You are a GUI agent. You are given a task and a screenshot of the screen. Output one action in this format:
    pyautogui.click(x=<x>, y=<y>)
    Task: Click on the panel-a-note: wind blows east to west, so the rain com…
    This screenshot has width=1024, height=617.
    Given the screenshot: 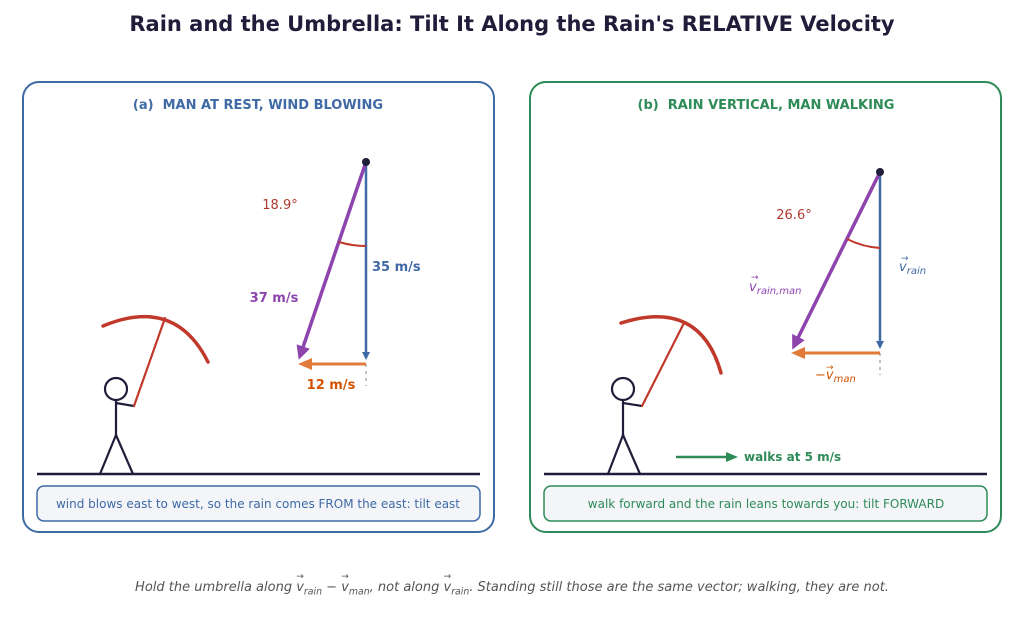 What is the action you would take?
    pyautogui.click(x=258, y=504)
    